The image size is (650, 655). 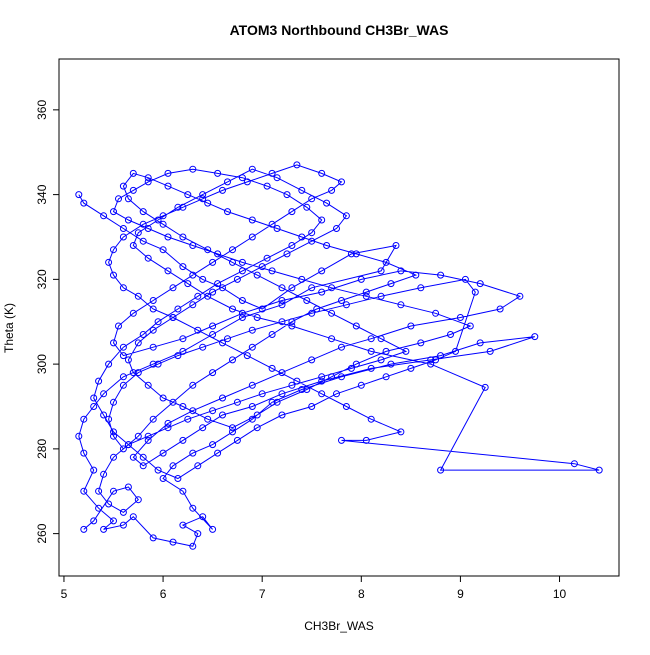 I want to click on x-axis-label: CH3Br_WAS, so click(x=339, y=626).